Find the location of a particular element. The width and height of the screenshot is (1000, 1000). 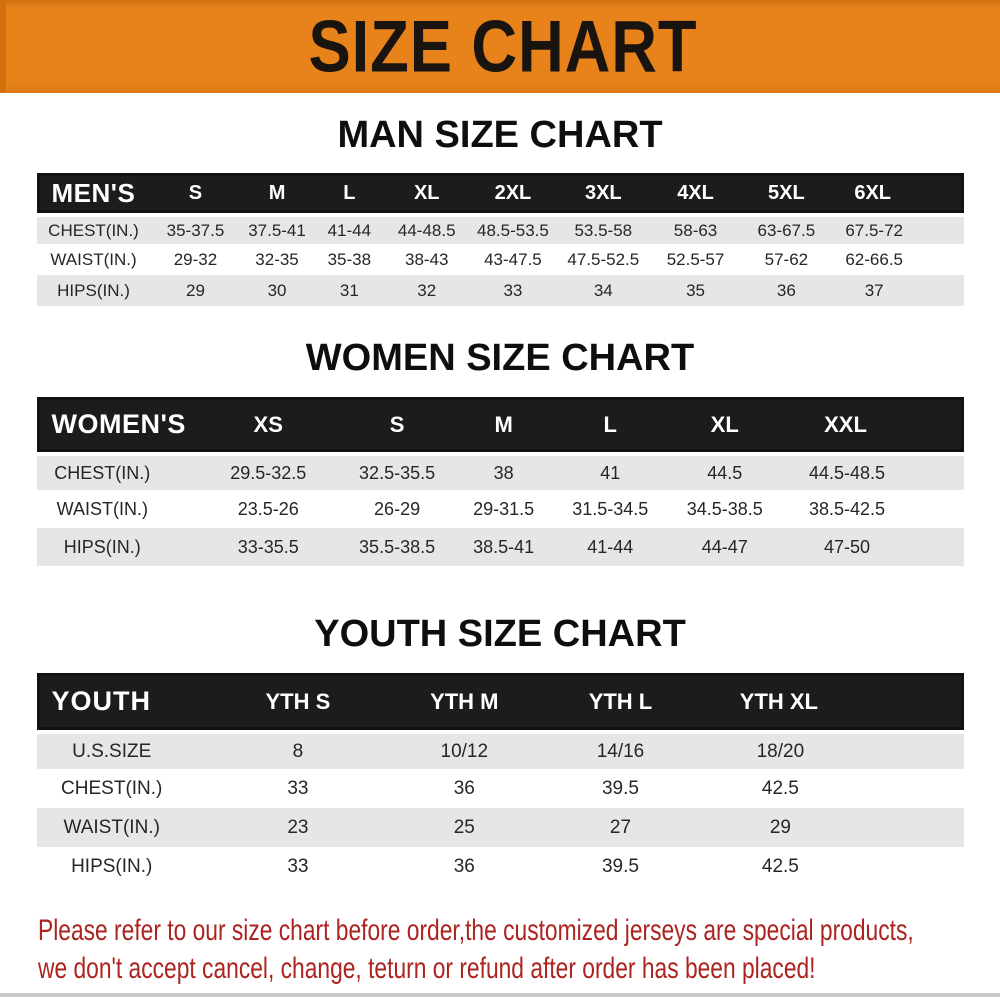

size-value-cell: 48.5-53.5 is located at coordinates (513, 228).